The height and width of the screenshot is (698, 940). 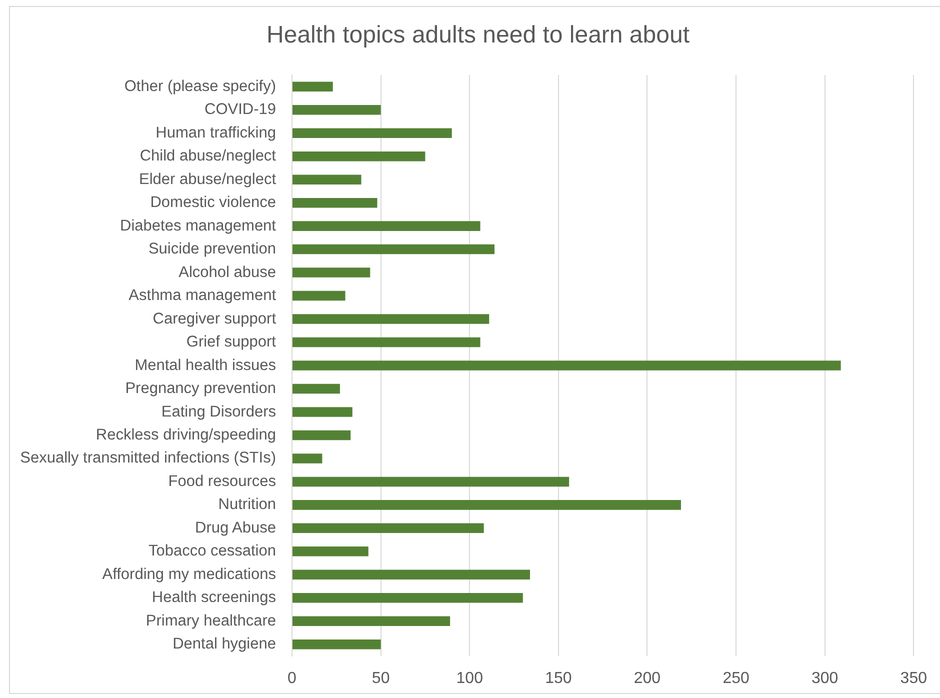 I want to click on y-tick-label: Dental hygiene, so click(x=224, y=644).